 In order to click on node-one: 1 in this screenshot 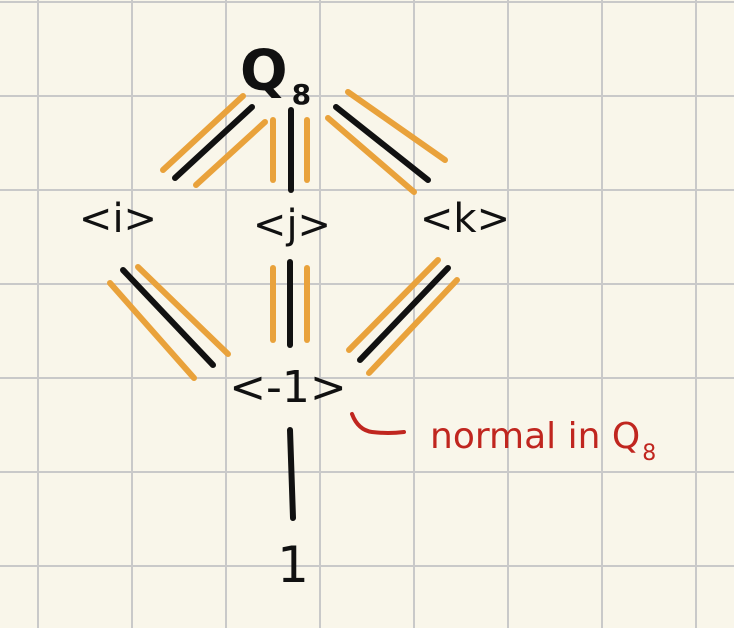, I will do `click(293, 565)`.